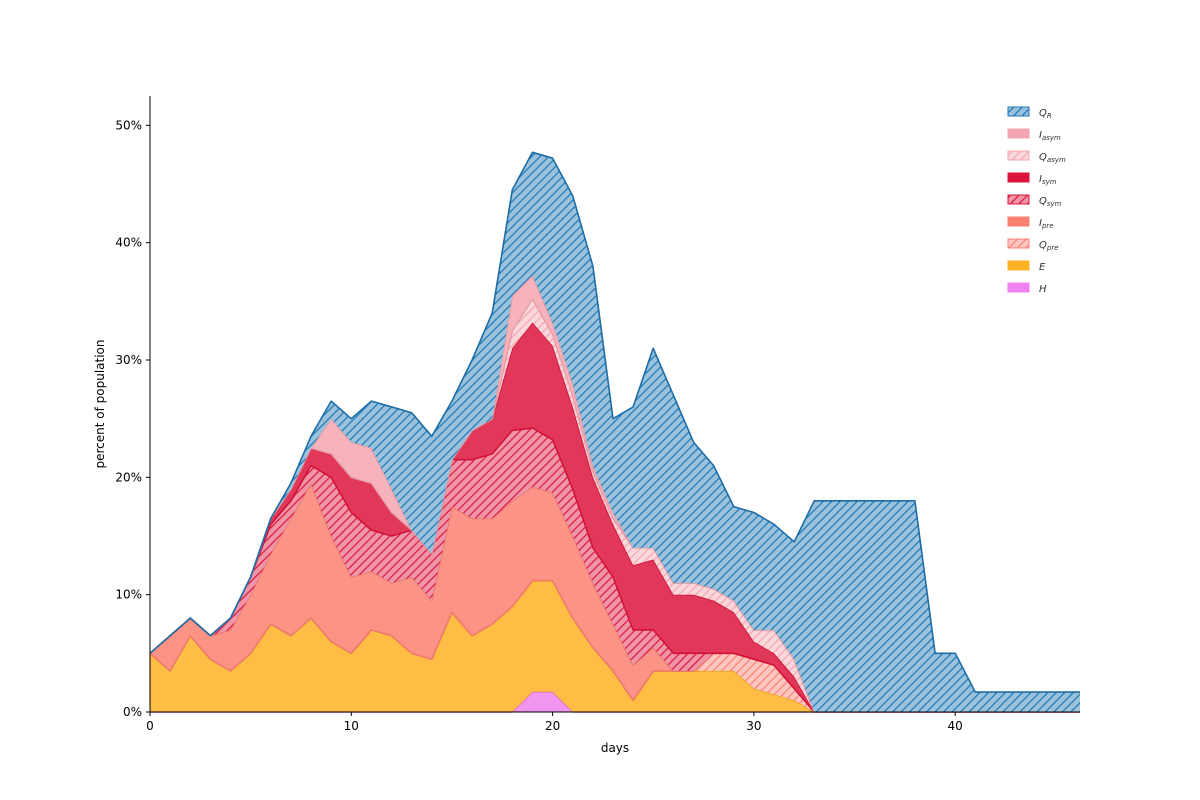 The height and width of the screenshot is (800, 1200). I want to click on legend-label: H, so click(1043, 289).